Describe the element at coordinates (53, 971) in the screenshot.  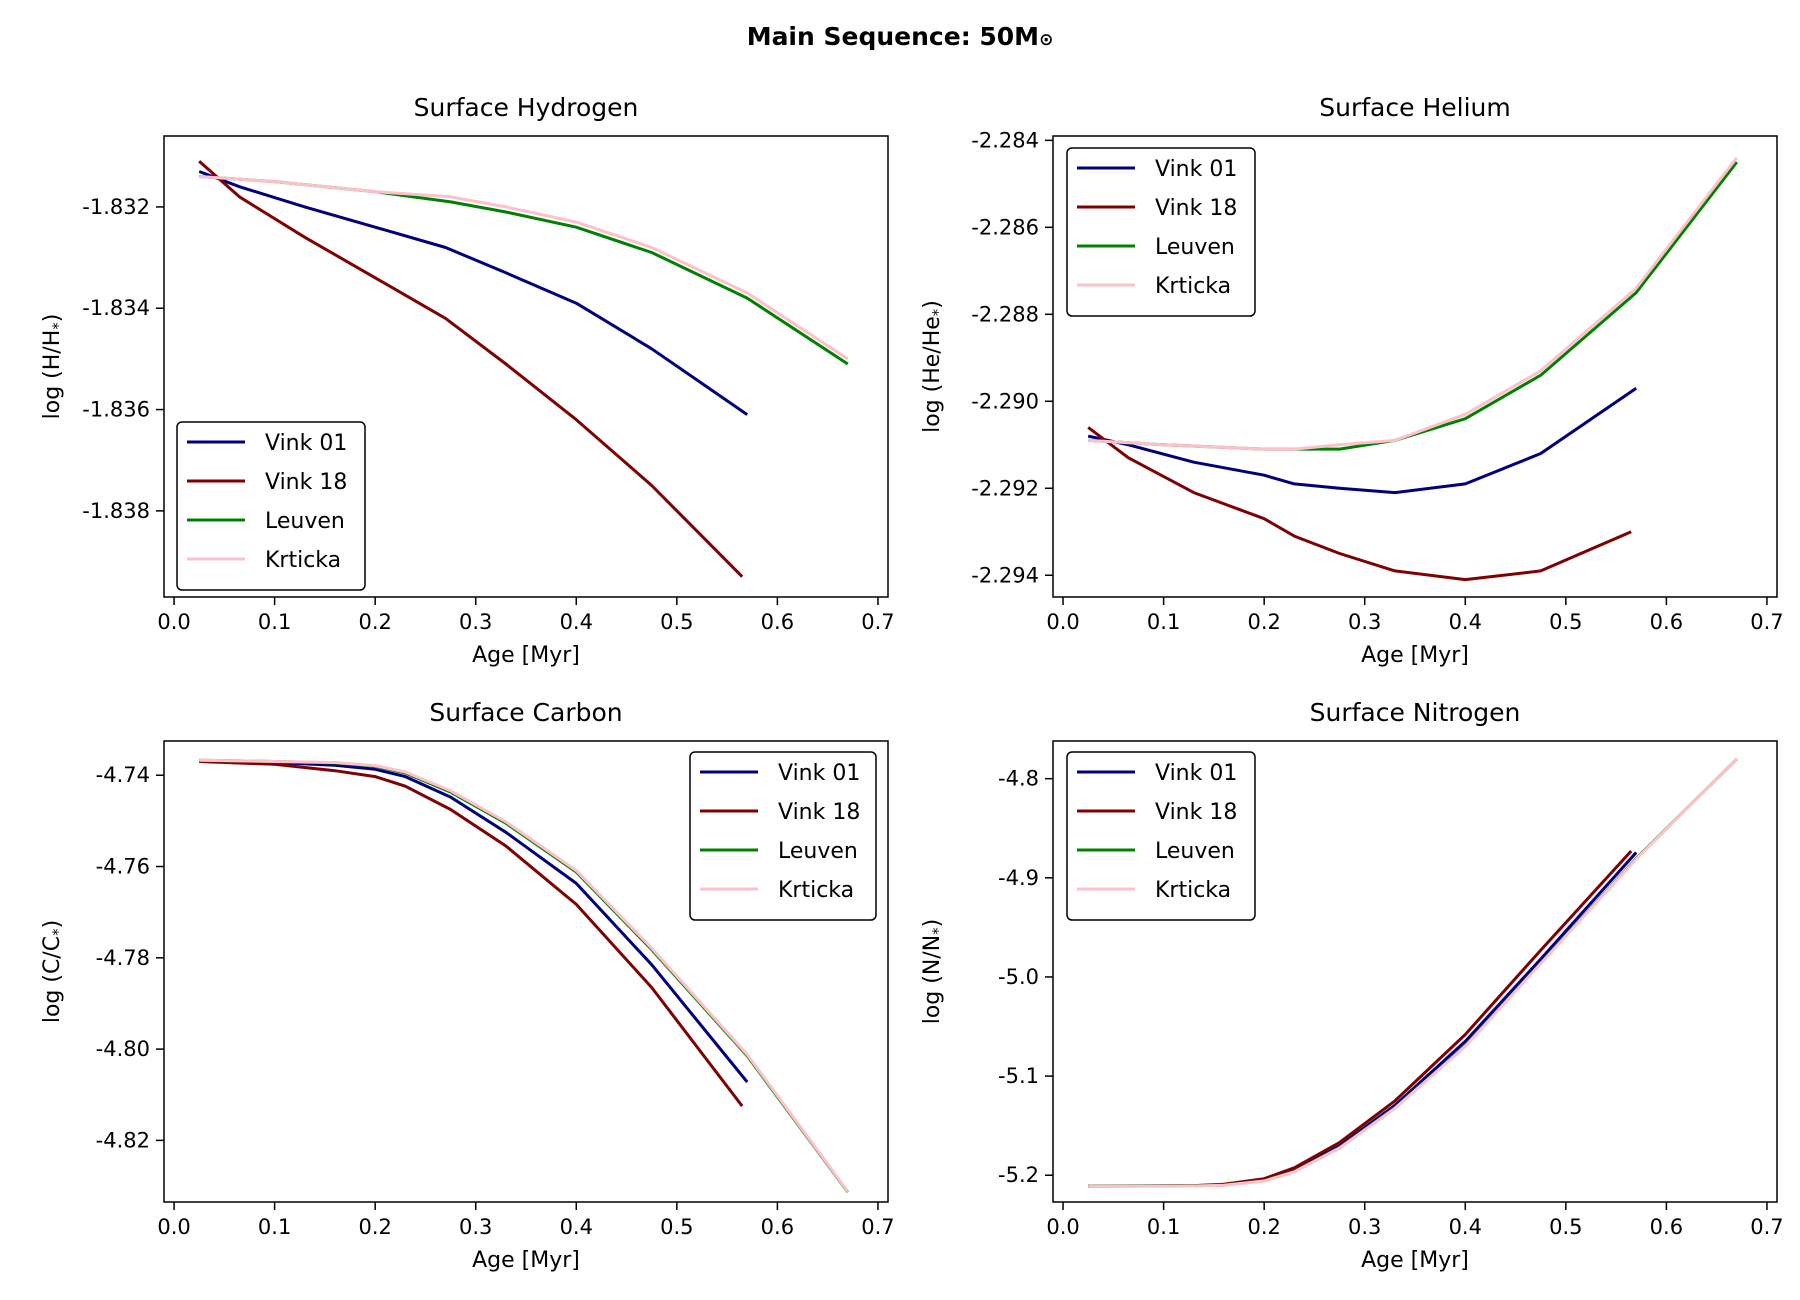
I see `carbon-y-axis-label: log (C/C*)` at that location.